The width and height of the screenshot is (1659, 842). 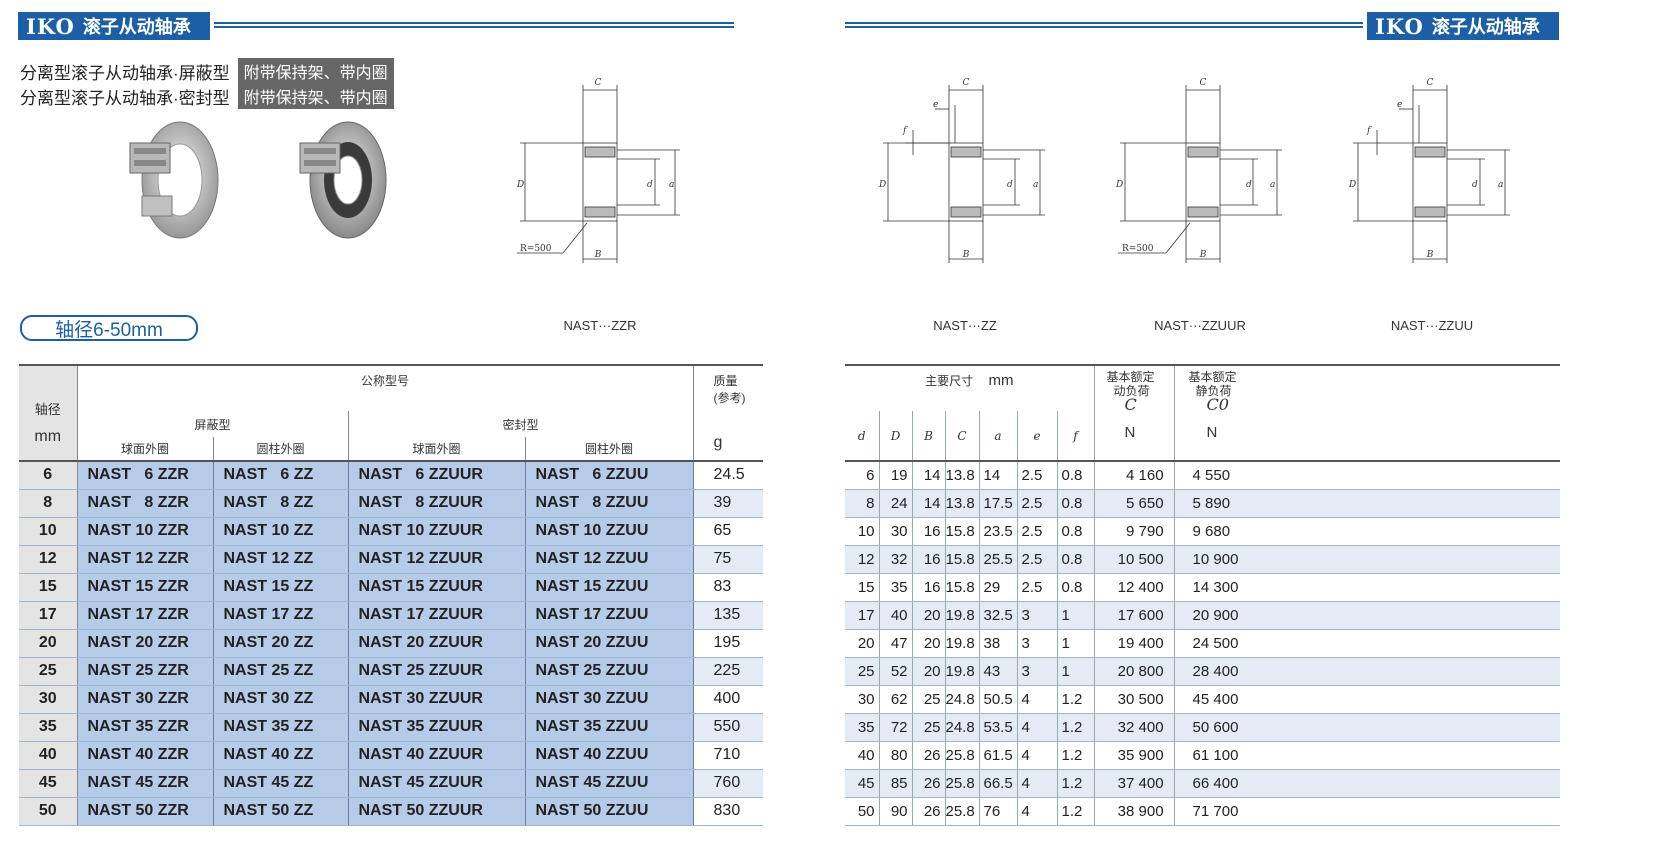 I want to click on col-header-f: f, so click(x=1076, y=436).